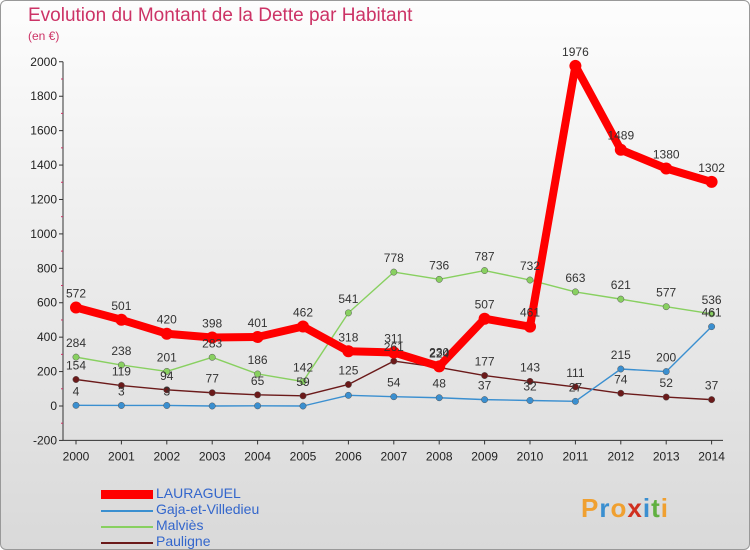  Describe the element at coordinates (711, 456) in the screenshot. I see `x-tick-label: 2014` at that location.